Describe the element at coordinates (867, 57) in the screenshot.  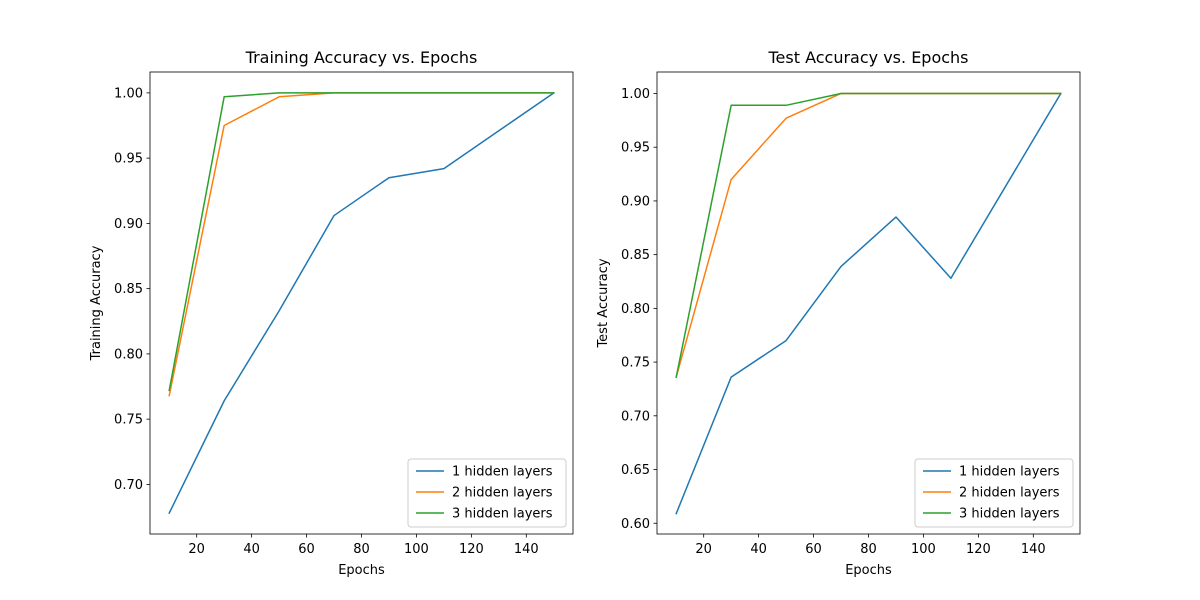
I see `chart-title: Test Accuracy vs. Epochs` at that location.